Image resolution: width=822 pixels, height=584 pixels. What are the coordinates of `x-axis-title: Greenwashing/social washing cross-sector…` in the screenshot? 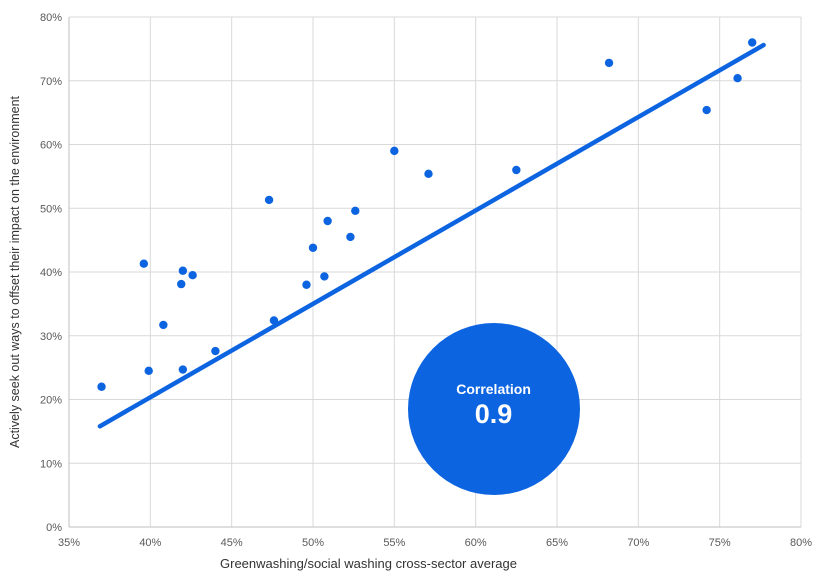 It's located at (368, 563).